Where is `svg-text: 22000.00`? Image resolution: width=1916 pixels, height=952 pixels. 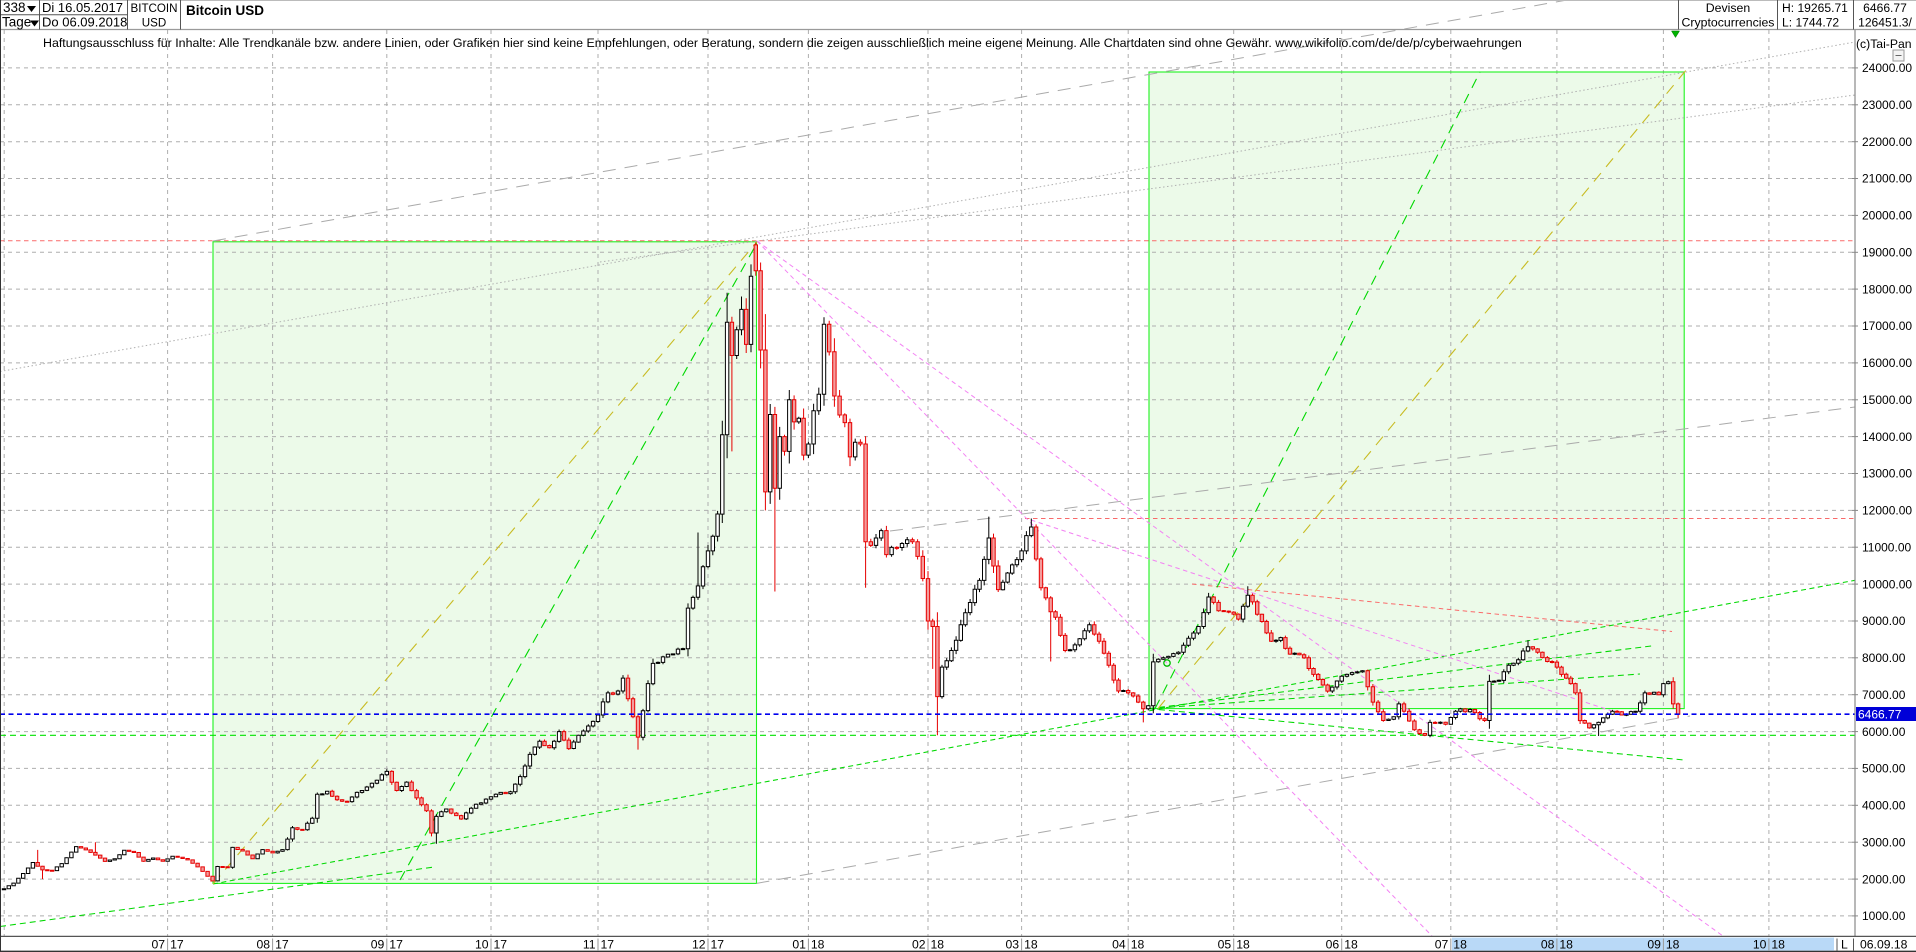
svg-text: 22000.00 is located at coordinates (1887, 142).